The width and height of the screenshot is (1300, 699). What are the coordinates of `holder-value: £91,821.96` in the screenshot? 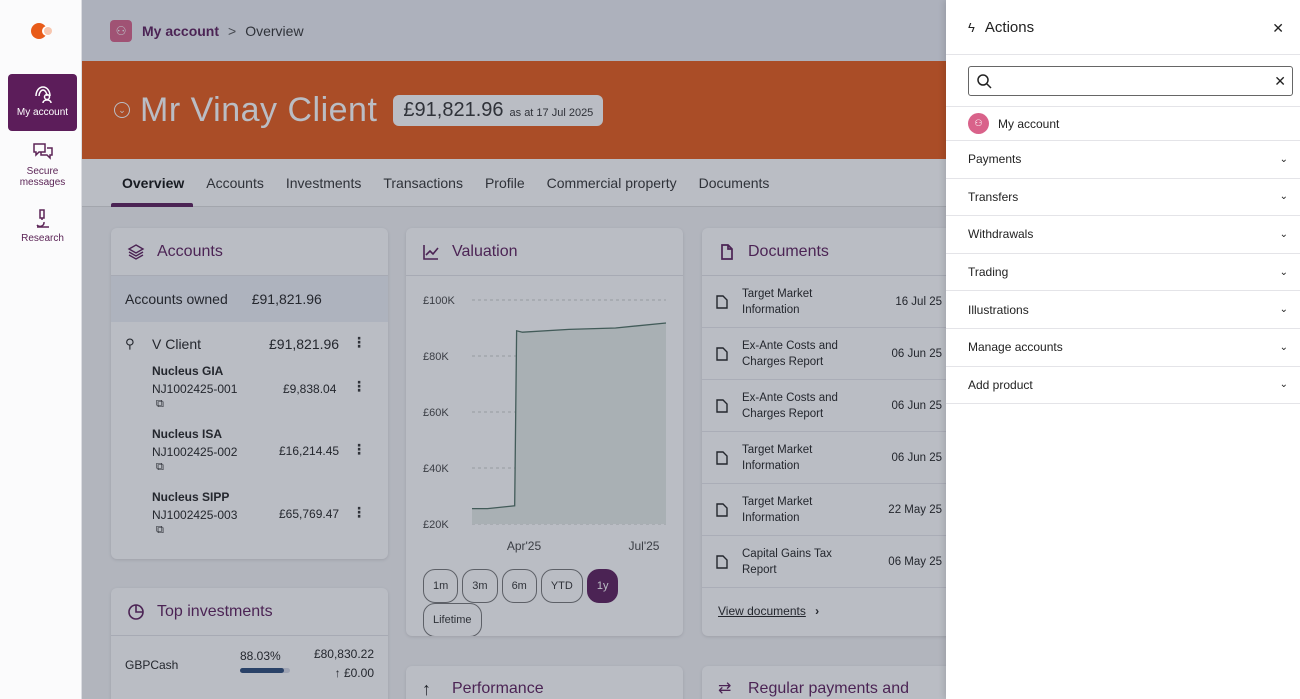 It's located at (304, 344).